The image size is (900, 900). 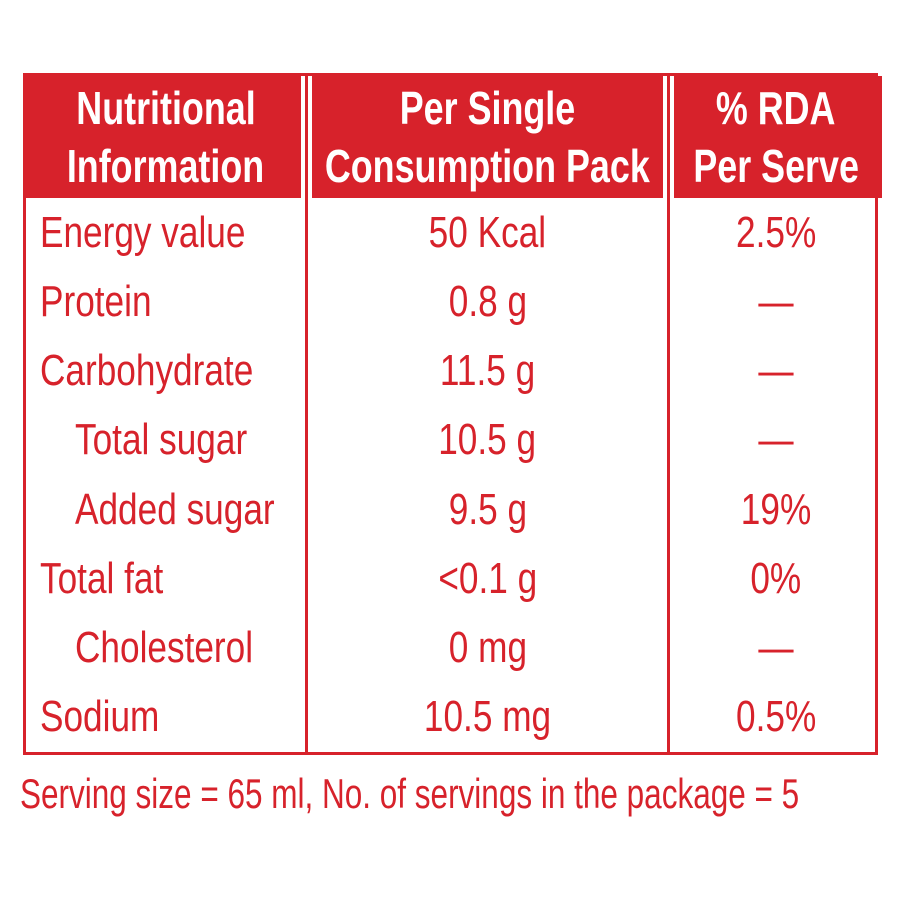 I want to click on row-label-carbohydrate: Carbohydrate, so click(x=147, y=371).